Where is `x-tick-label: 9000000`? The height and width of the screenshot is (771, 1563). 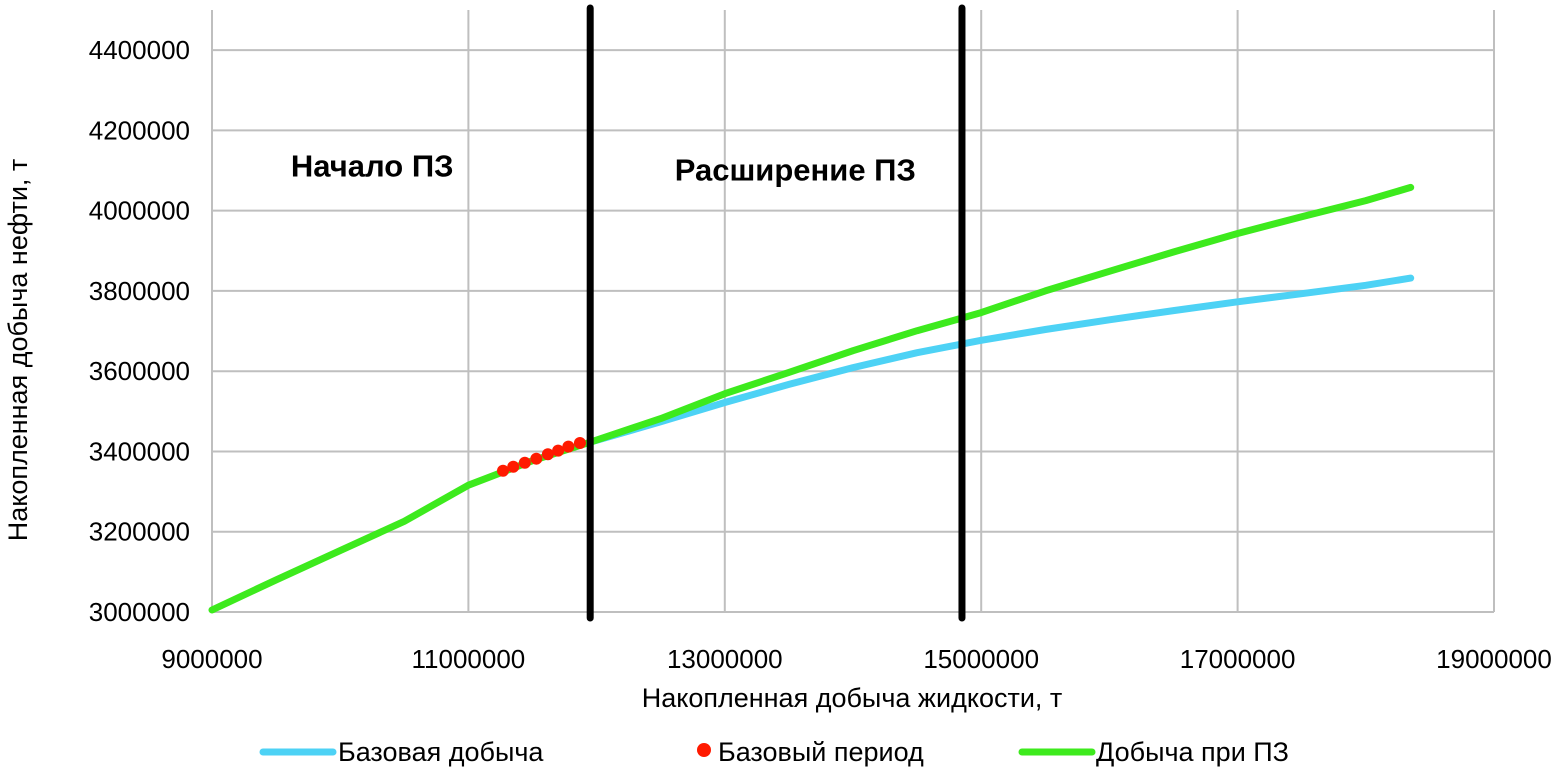 x-tick-label: 9000000 is located at coordinates (211, 659).